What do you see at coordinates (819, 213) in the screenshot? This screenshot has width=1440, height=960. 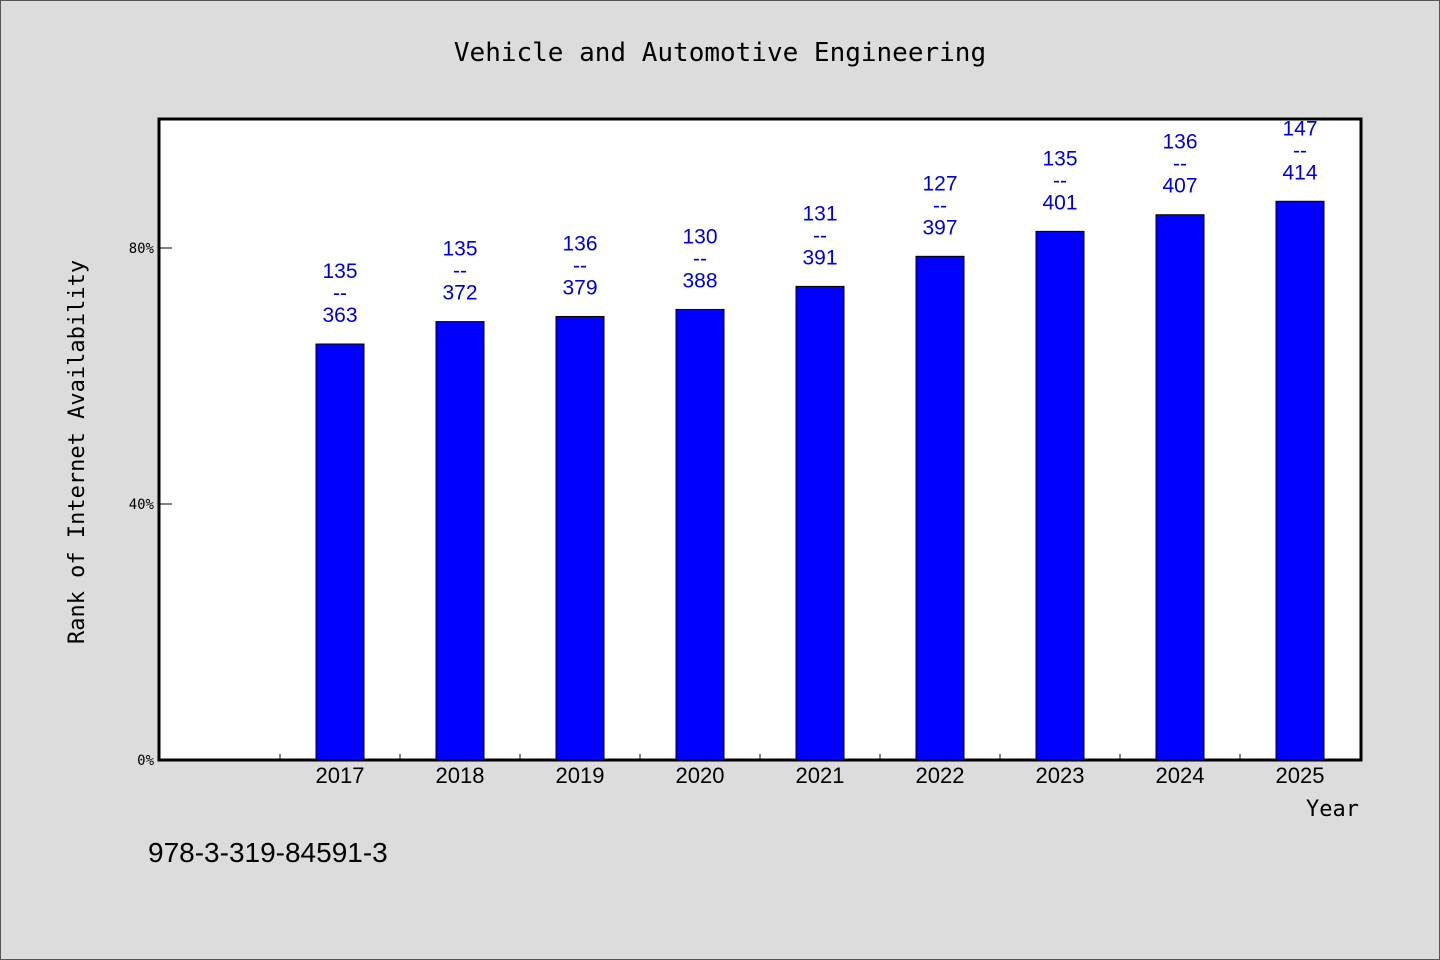 I see `data-label-2021-line1: 131` at bounding box center [819, 213].